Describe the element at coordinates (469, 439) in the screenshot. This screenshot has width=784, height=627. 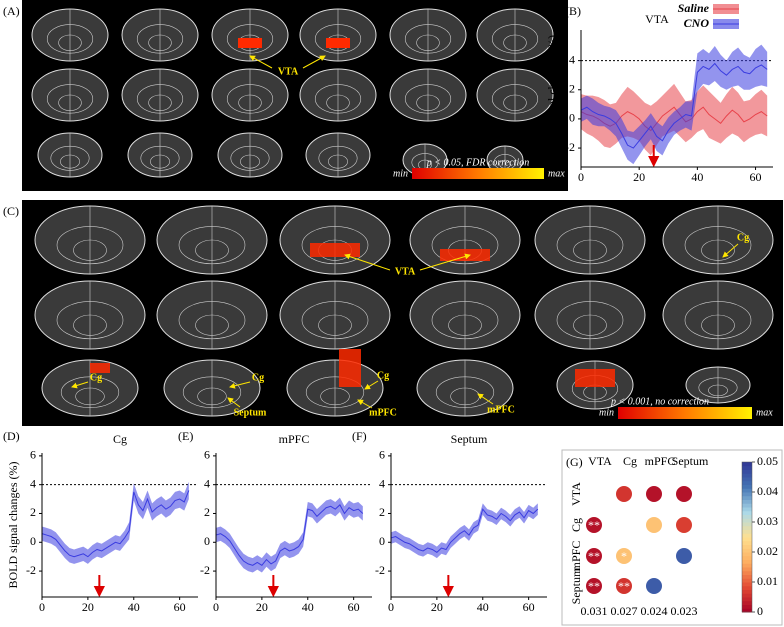
I see `chart-title: Septum` at that location.